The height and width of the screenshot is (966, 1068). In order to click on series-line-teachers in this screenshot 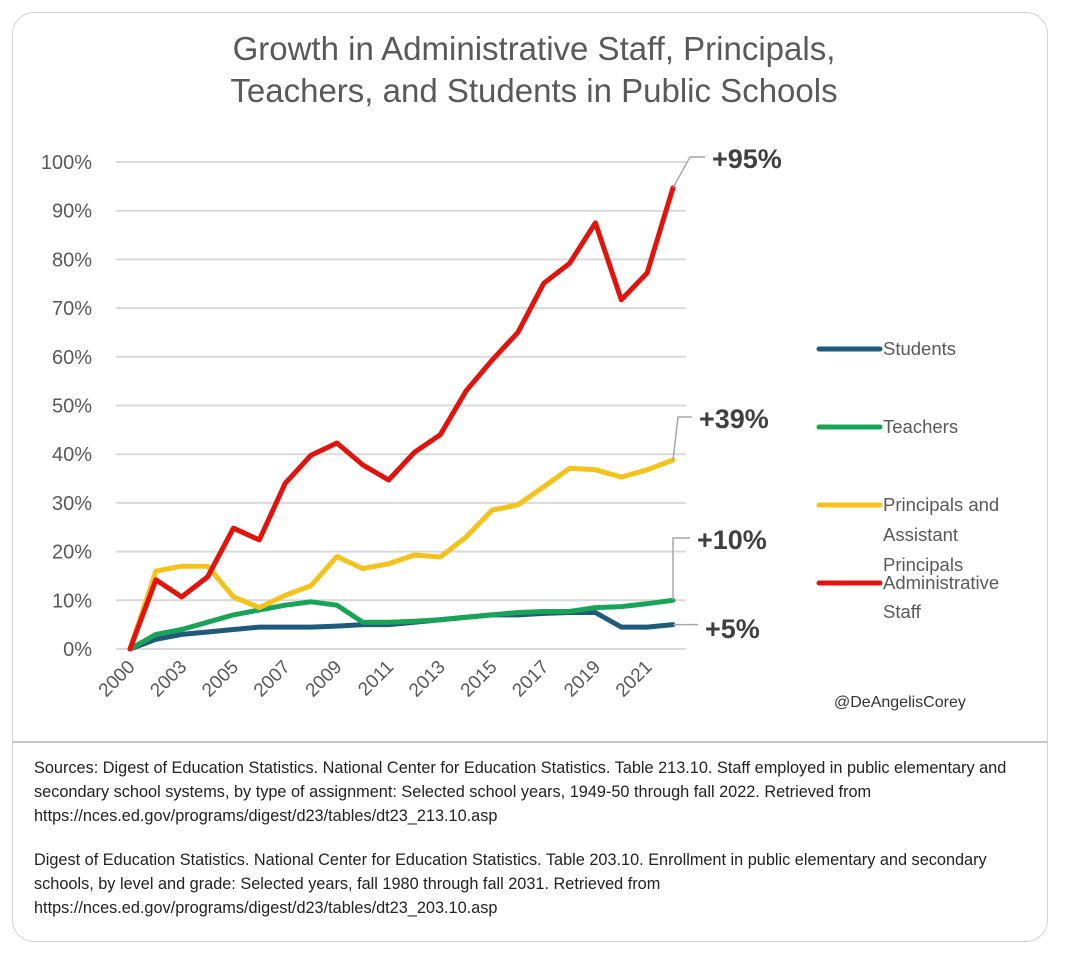, I will do `click(401, 624)`.